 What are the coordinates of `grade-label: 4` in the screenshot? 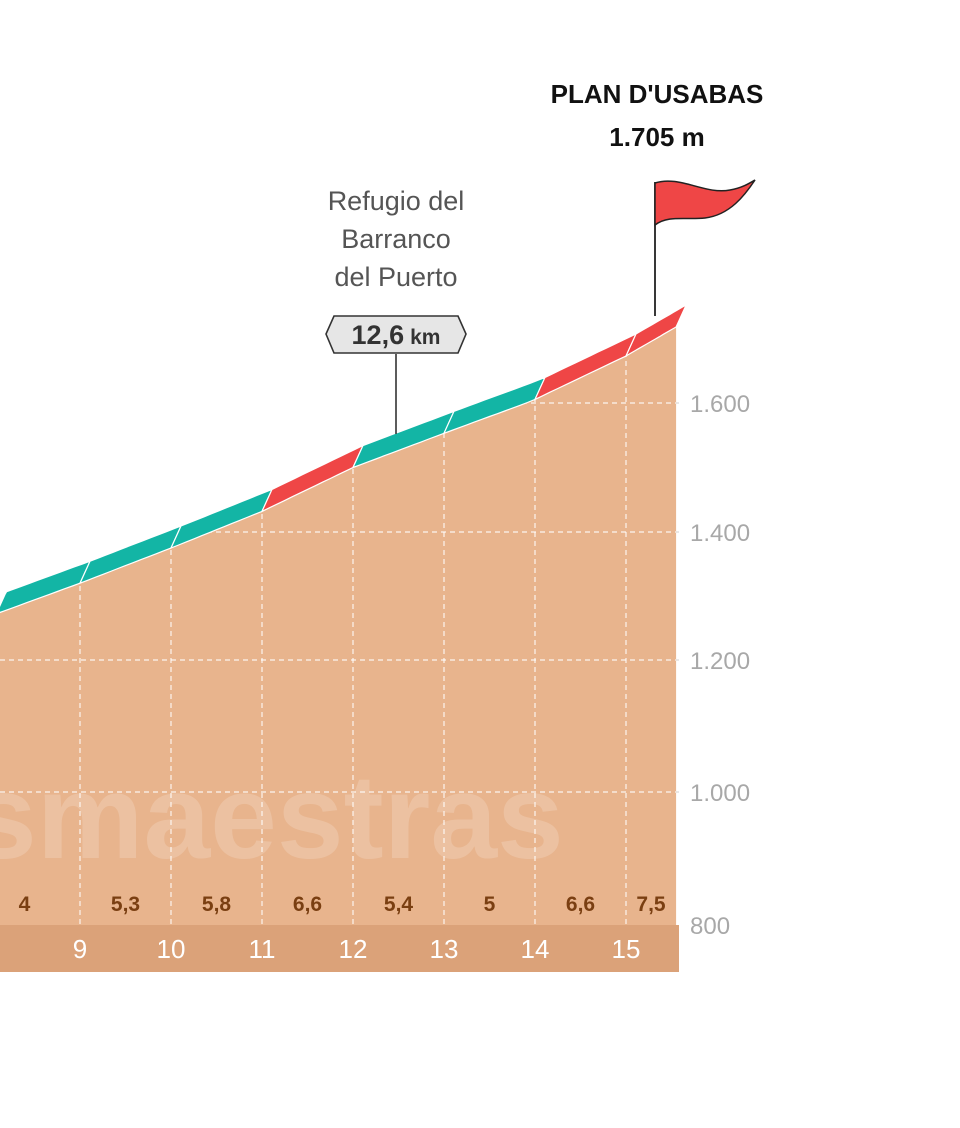 It's located at (25, 904).